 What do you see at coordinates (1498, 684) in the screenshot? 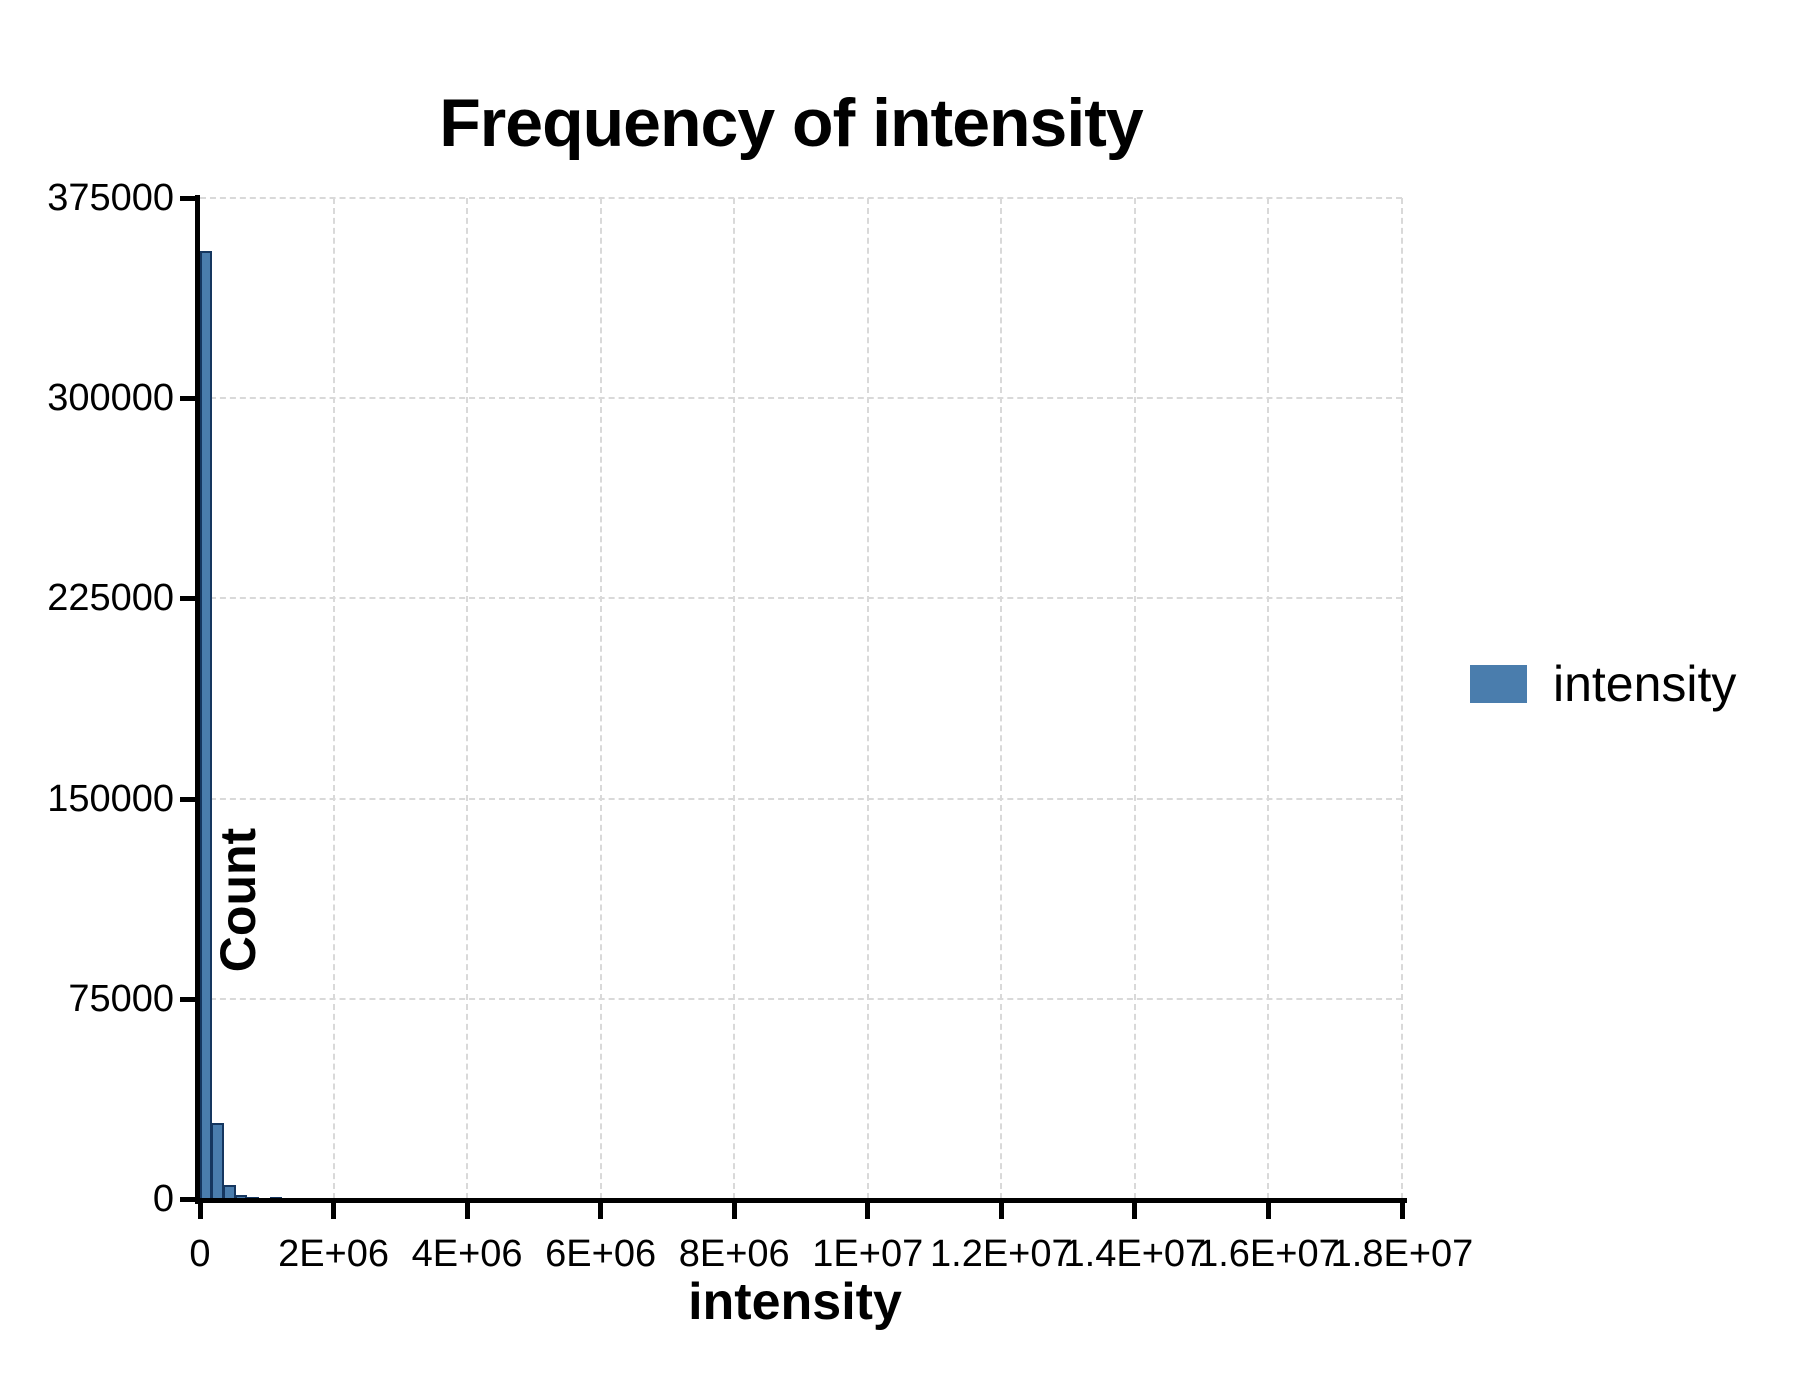
I see `legend-swatch` at bounding box center [1498, 684].